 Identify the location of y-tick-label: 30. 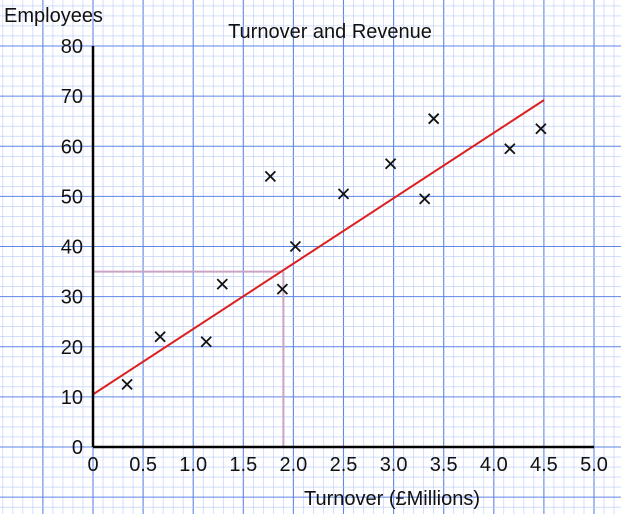
(72, 298).